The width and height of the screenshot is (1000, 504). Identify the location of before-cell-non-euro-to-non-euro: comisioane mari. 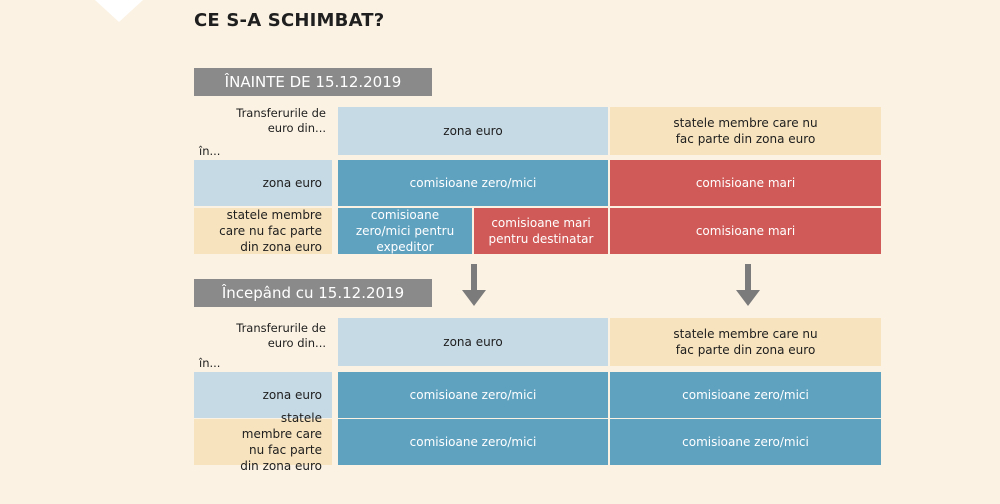
(745, 231).